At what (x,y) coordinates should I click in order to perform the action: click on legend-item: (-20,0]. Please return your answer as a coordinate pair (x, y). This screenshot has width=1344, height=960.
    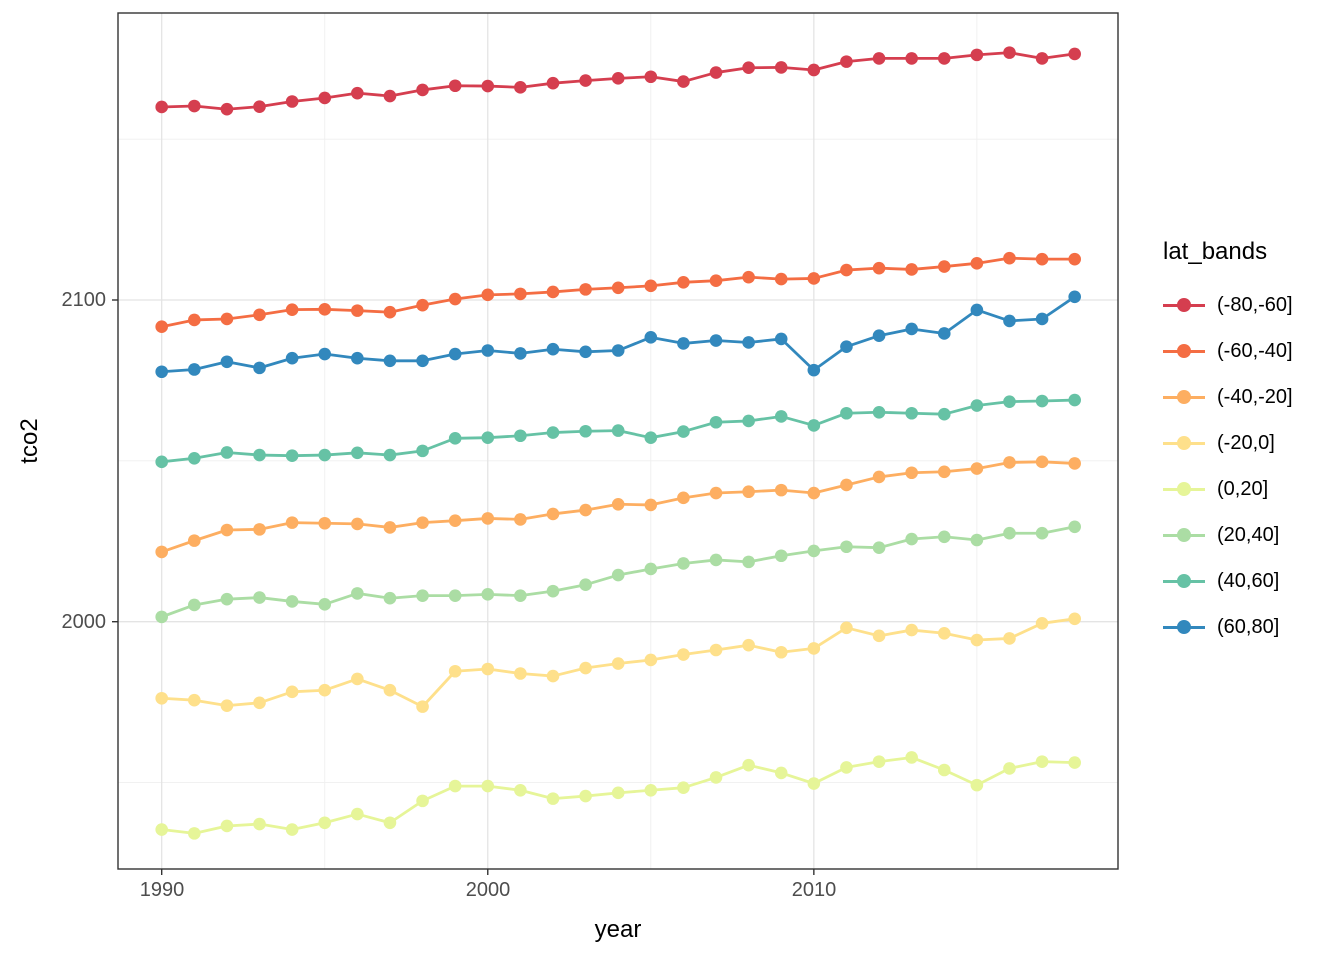
    Looking at the image, I should click on (1228, 443).